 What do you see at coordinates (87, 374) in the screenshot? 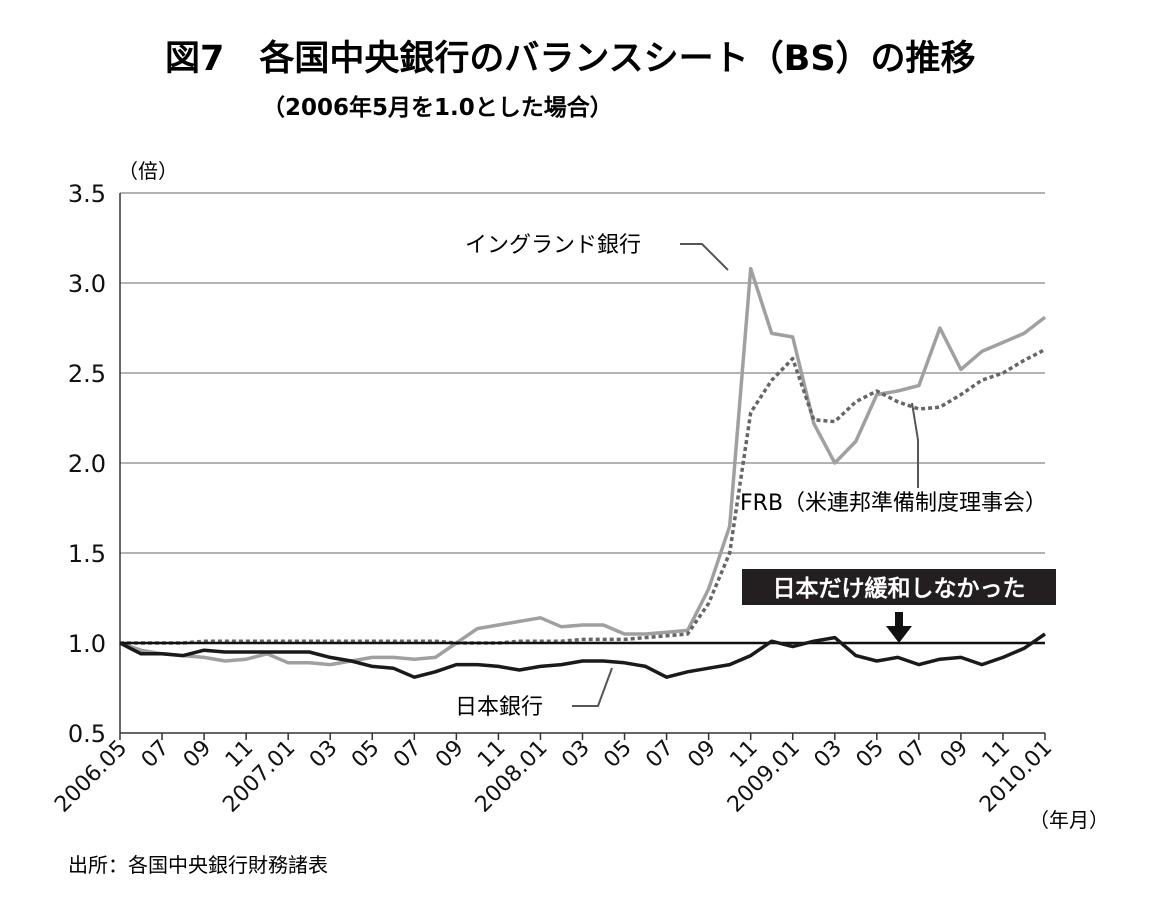
I see `y-tick-label: 2.5` at bounding box center [87, 374].